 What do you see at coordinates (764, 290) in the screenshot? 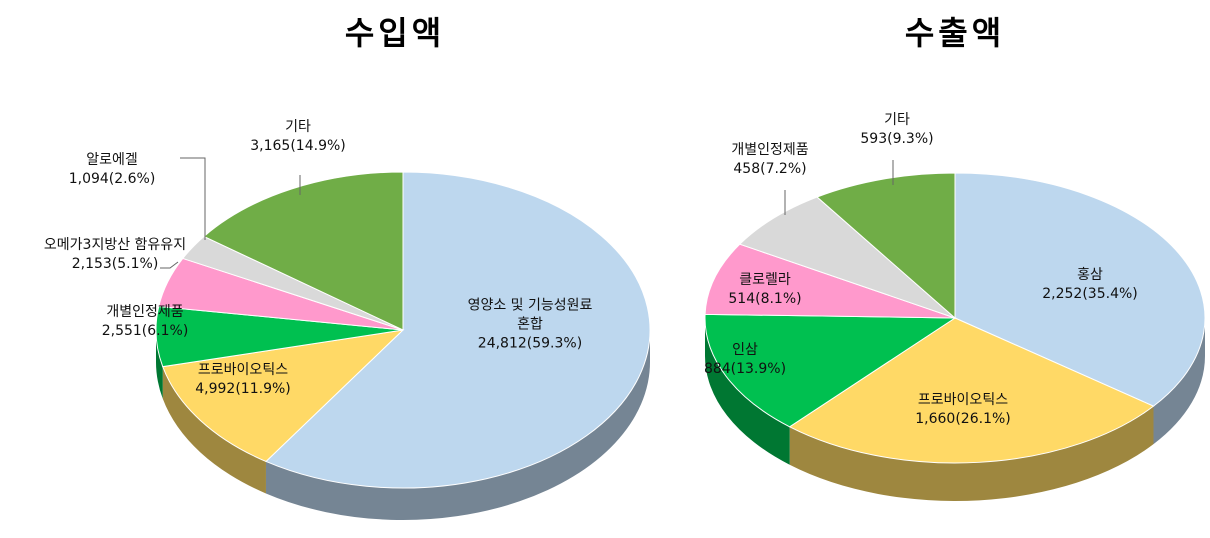
I see `slice-label: 클로렐라 514(8.1%)` at bounding box center [764, 290].